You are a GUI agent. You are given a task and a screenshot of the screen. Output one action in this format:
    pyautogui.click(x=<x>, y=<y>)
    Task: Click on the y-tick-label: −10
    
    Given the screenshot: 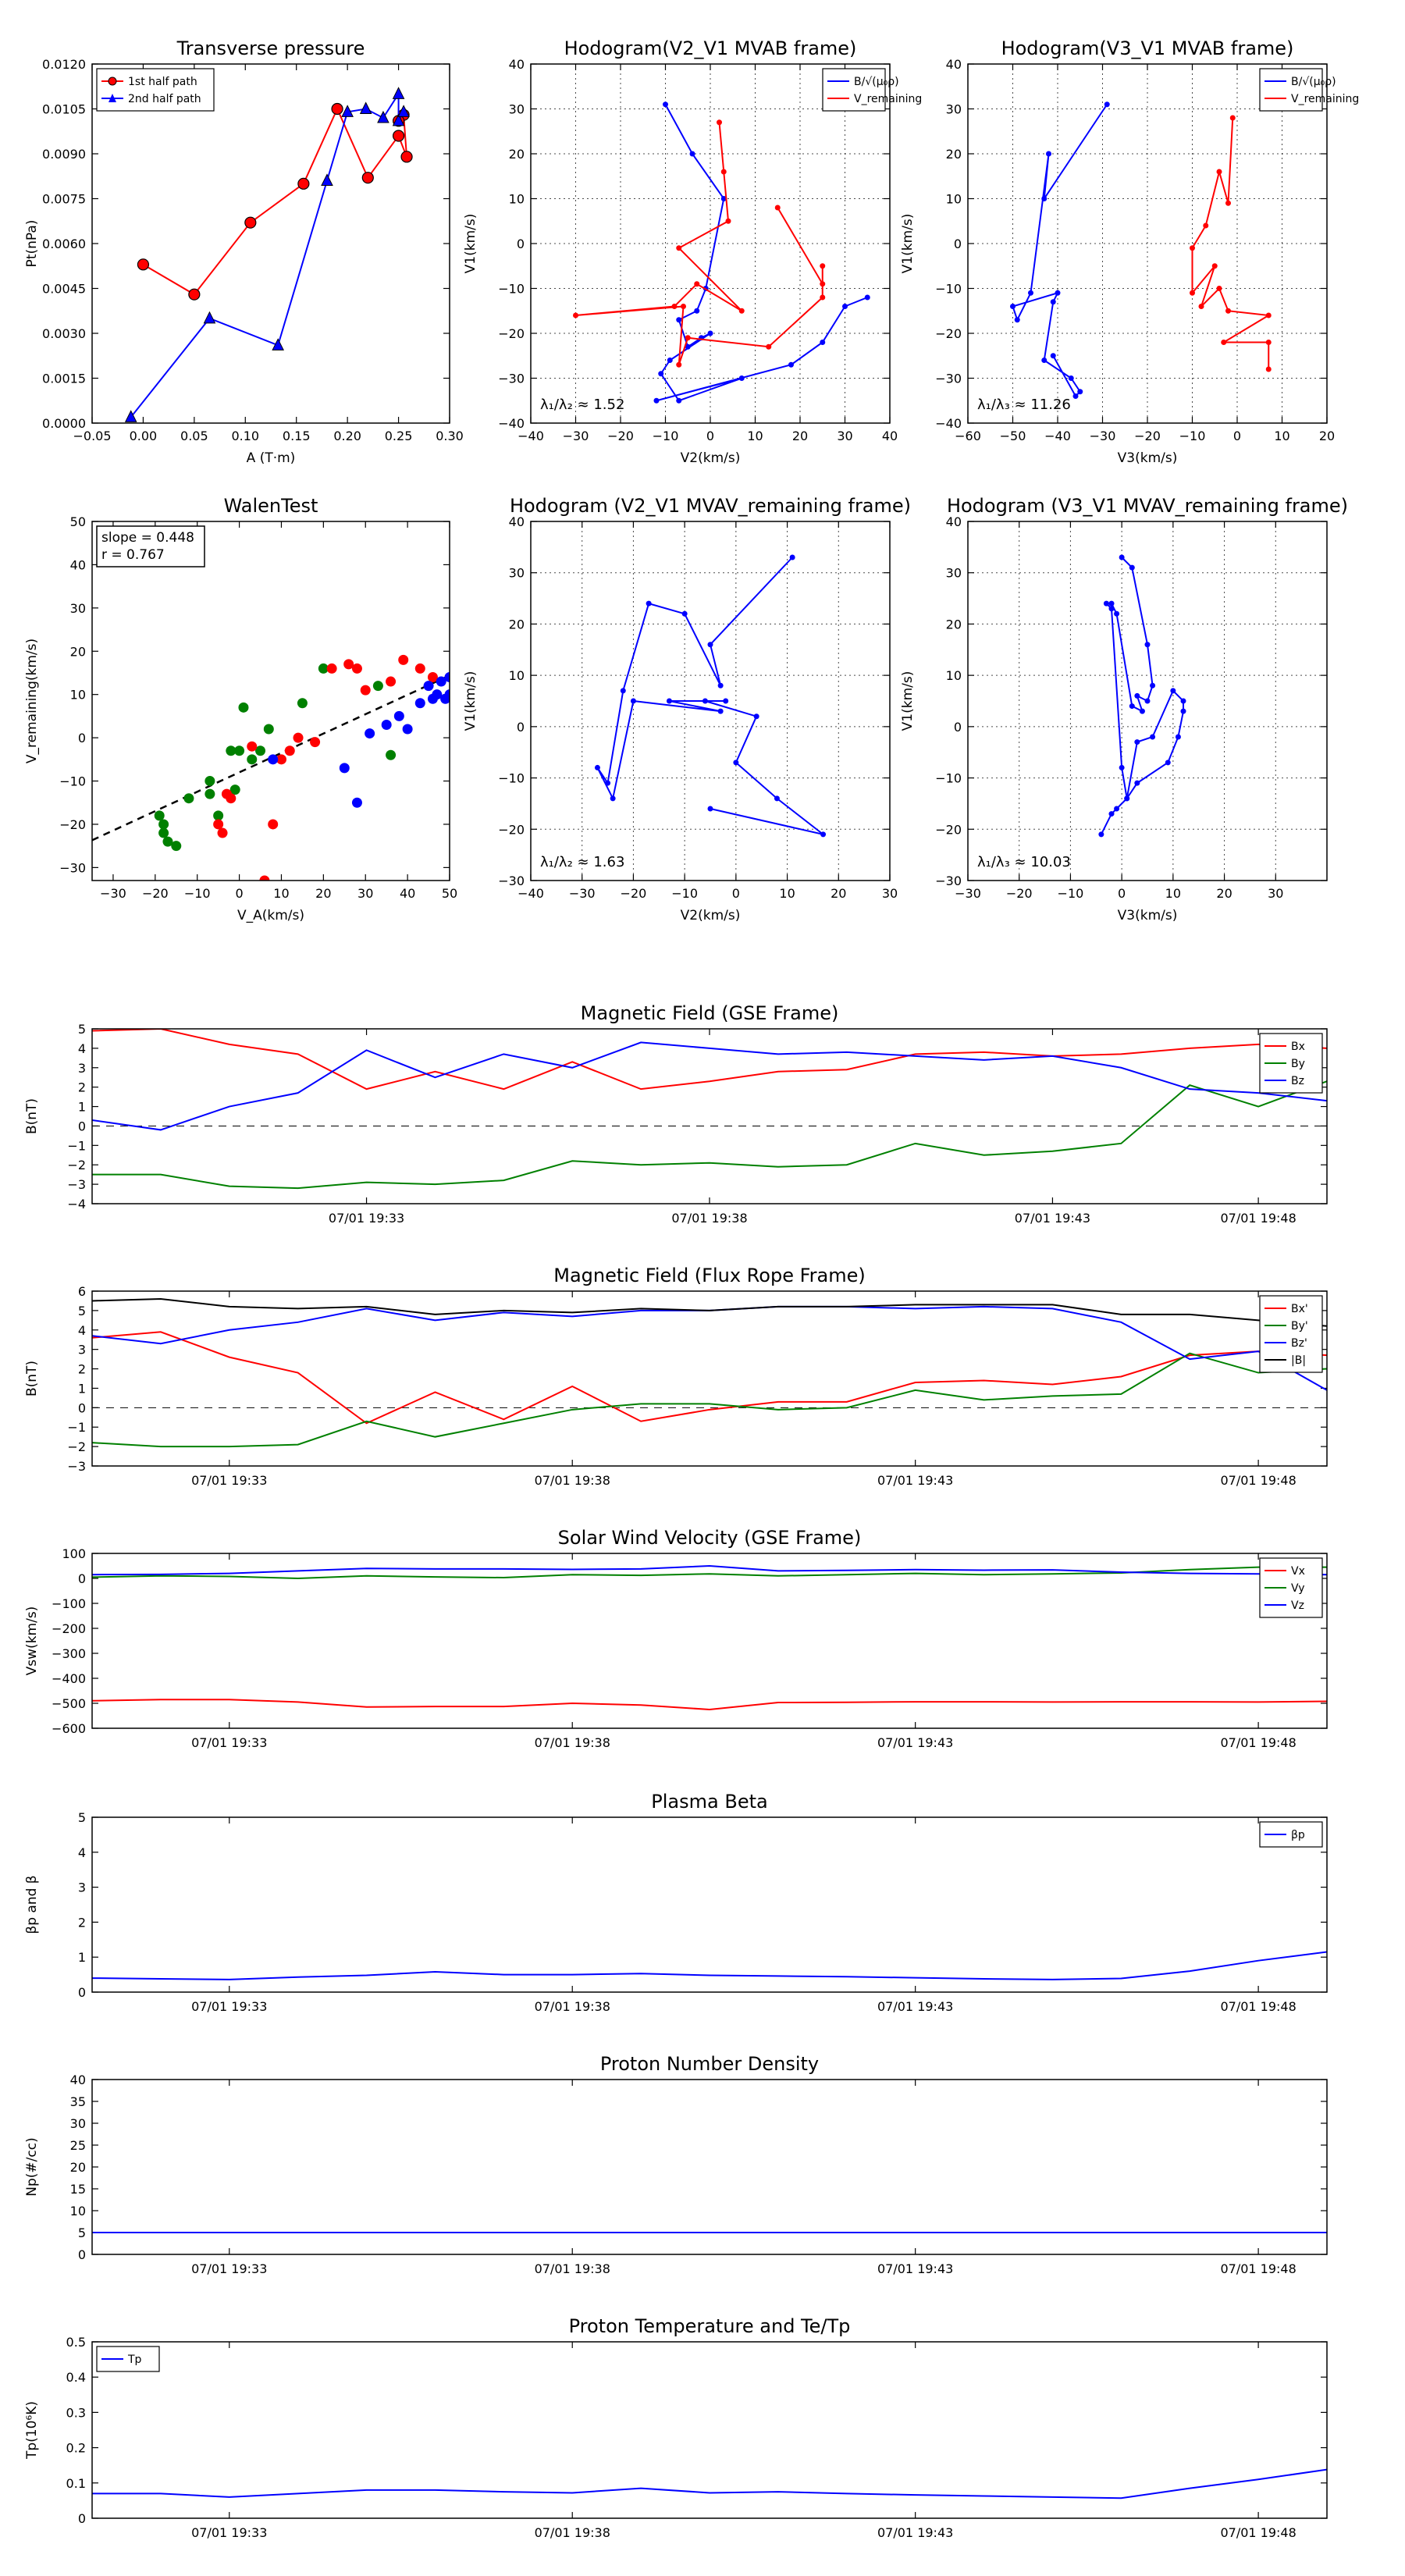 What is the action you would take?
    pyautogui.click(x=512, y=289)
    